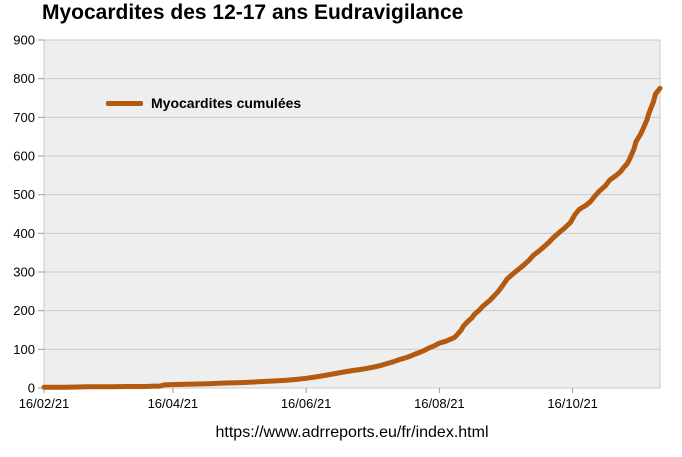  I want to click on x-tick-label: 16/04/21, so click(173, 403).